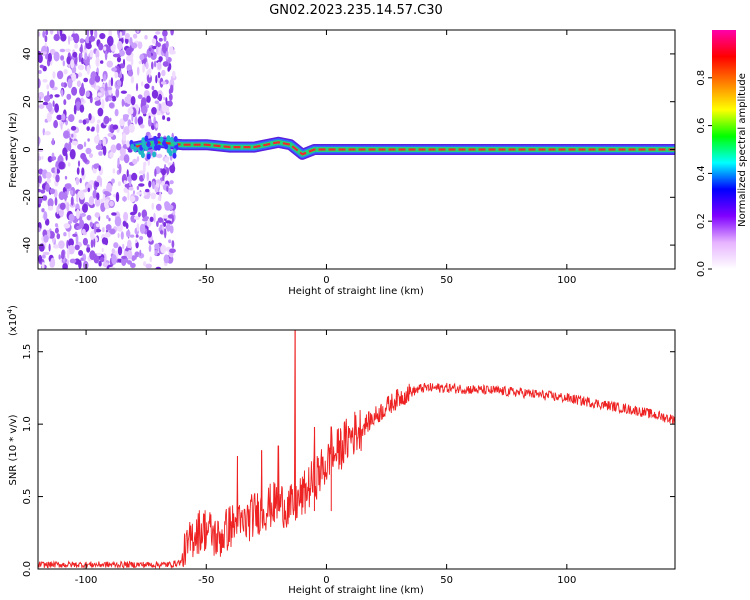 This screenshot has height=600, width=750. What do you see at coordinates (326, 580) in the screenshot?
I see `x-tick-label: 0` at bounding box center [326, 580].